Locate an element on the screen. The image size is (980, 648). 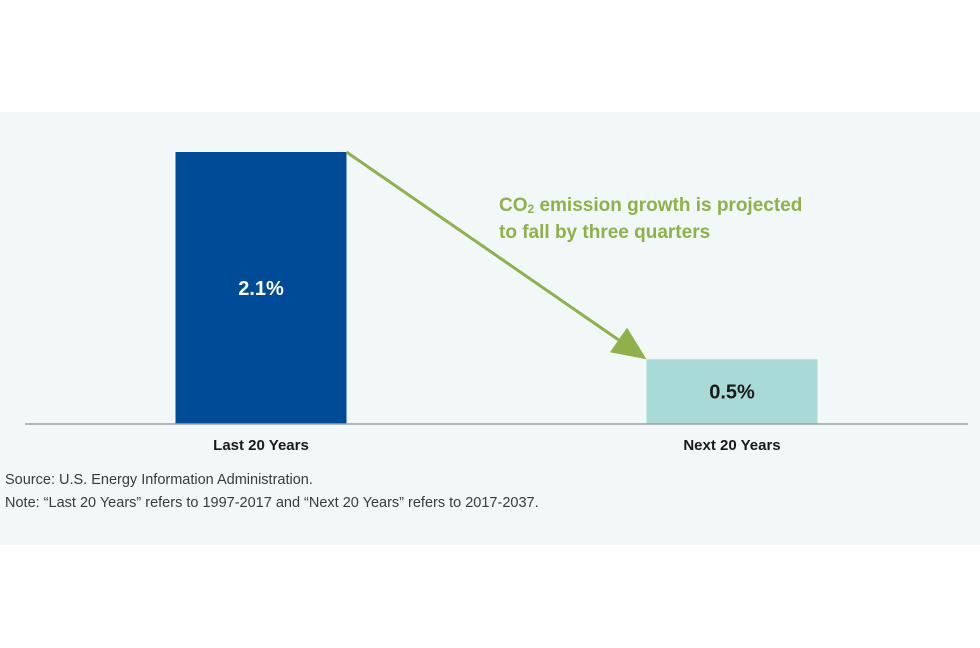
bar-value-label: 2.1% is located at coordinates (261, 289).